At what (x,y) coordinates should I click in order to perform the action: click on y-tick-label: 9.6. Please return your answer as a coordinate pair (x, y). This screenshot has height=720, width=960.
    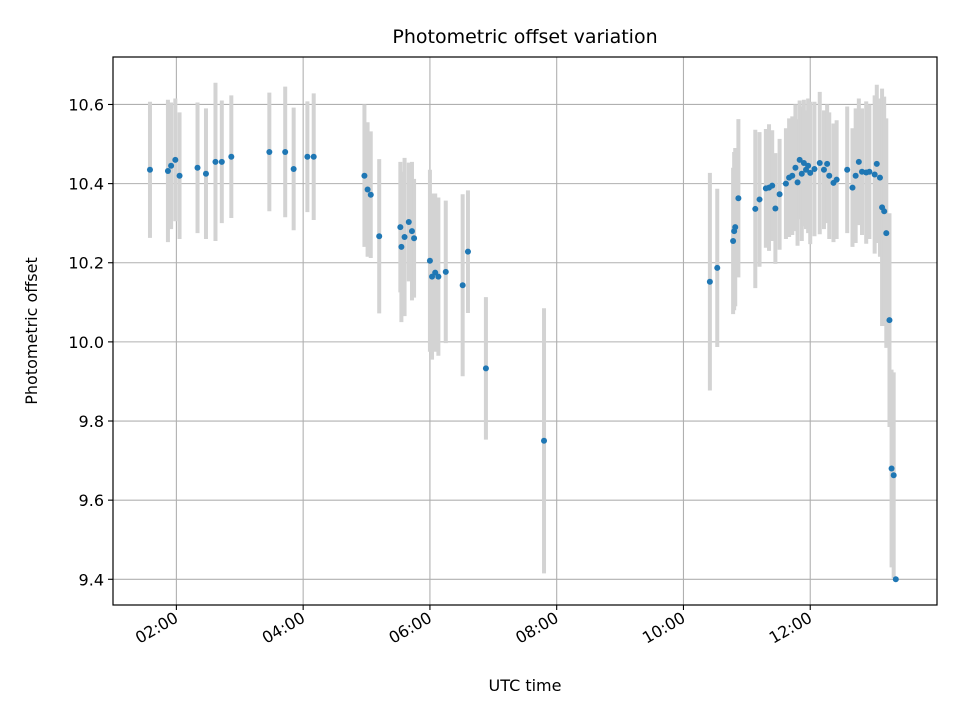
    Looking at the image, I should click on (91, 500).